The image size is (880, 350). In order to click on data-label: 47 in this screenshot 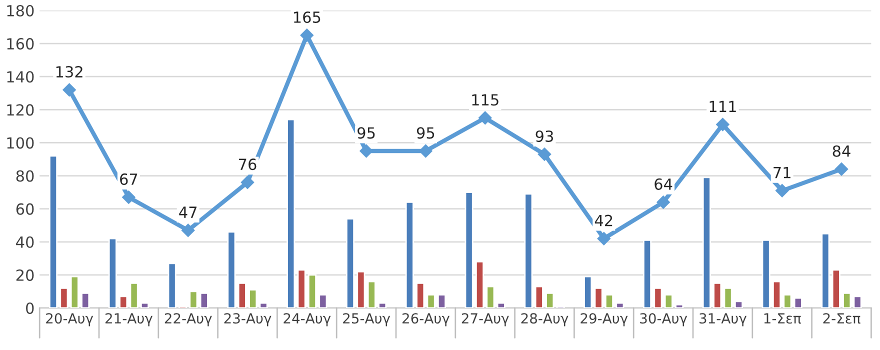, I will do `click(188, 212)`.